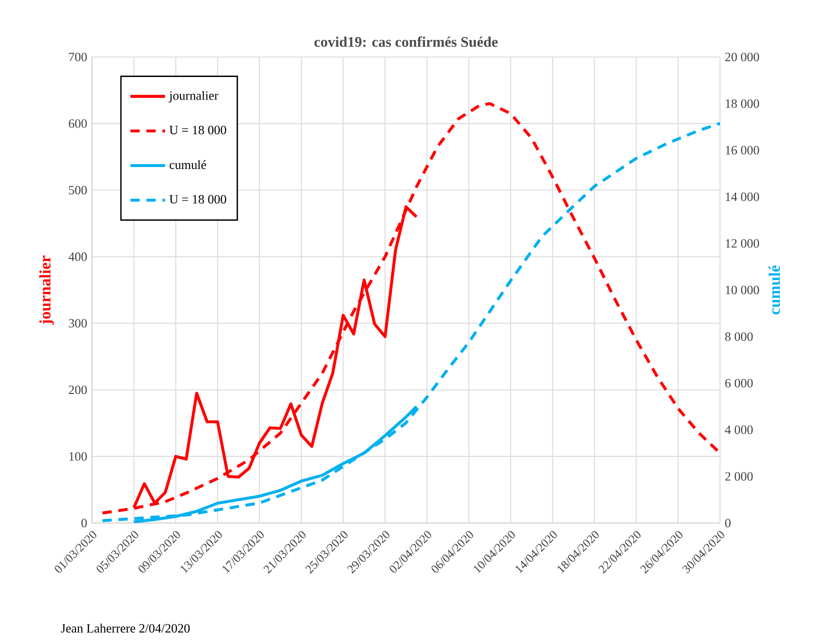 This screenshot has width=832, height=640. What do you see at coordinates (728, 523) in the screenshot?
I see `y2-tick-label: 0` at bounding box center [728, 523].